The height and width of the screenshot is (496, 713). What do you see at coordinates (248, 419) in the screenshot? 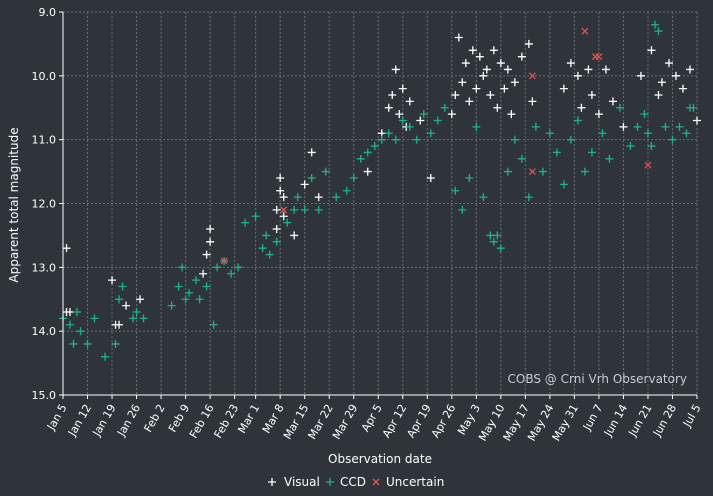
I see `x-tick-label: Mar 1` at bounding box center [248, 419].